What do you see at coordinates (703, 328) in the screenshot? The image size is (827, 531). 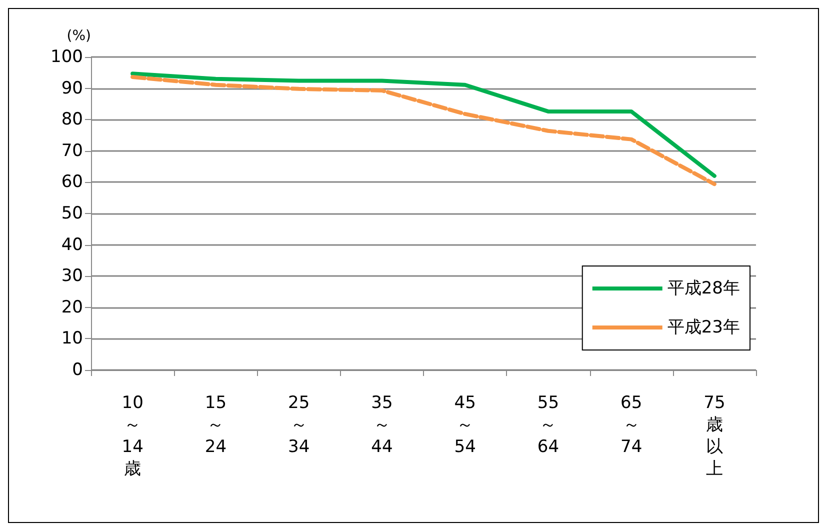 I see `legend-label: 平成23年` at bounding box center [703, 328].